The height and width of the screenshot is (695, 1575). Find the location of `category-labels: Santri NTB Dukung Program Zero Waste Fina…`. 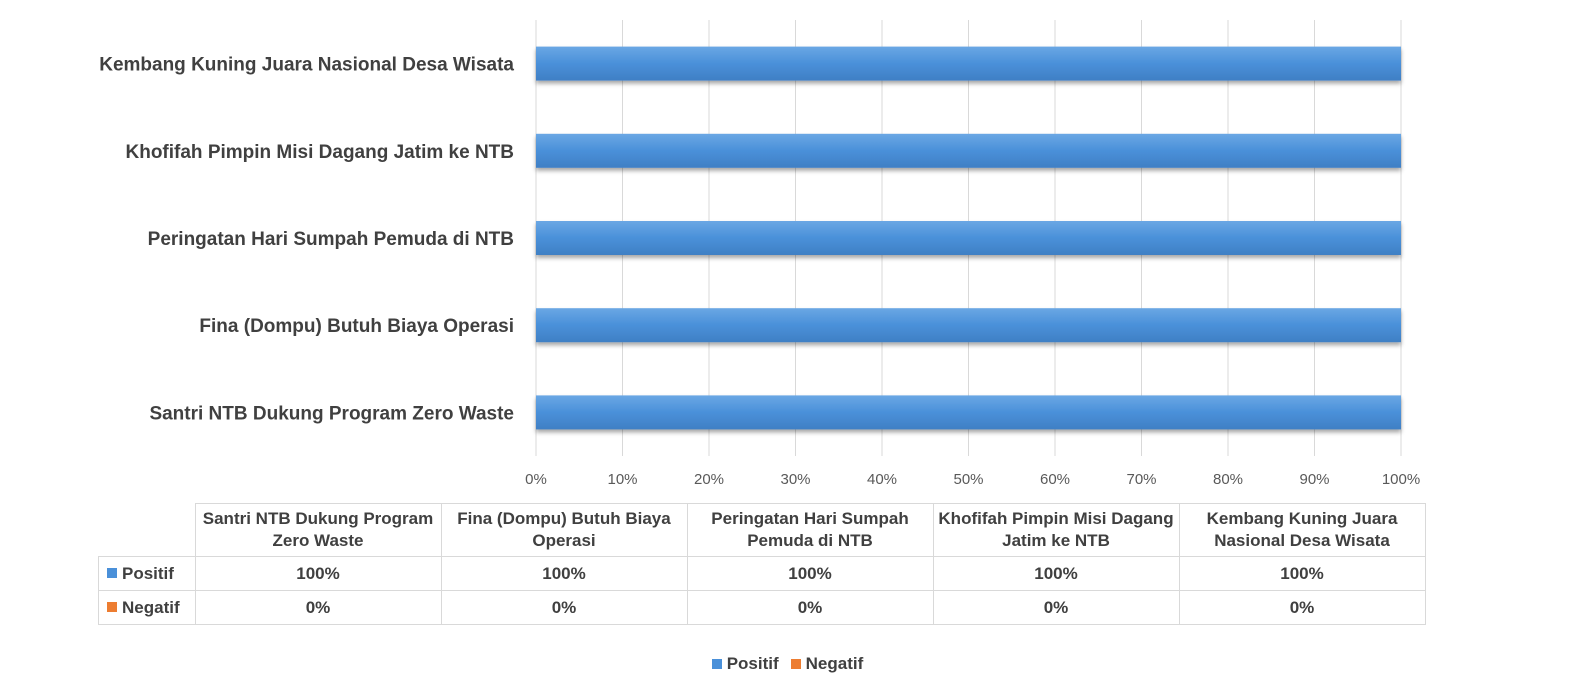

category-labels: Santri NTB Dukung Program Zero Waste Fina… is located at coordinates (306, 240).